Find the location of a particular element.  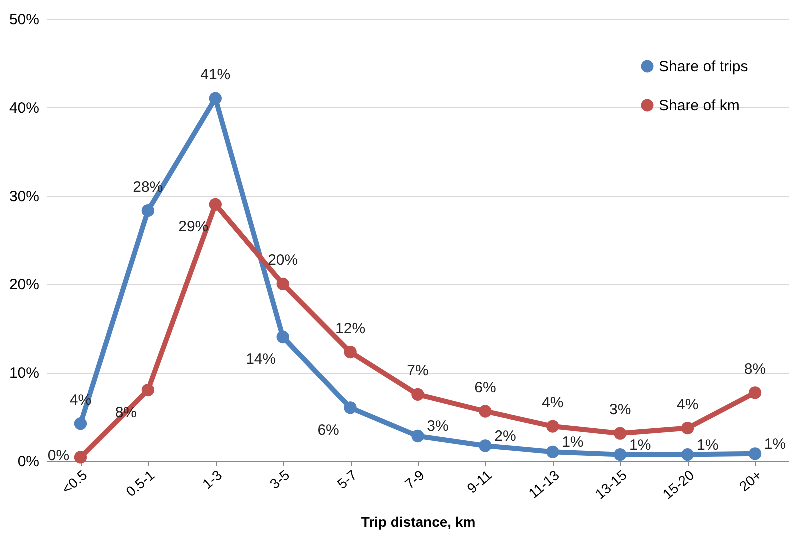

data-label: 7% is located at coordinates (418, 371).